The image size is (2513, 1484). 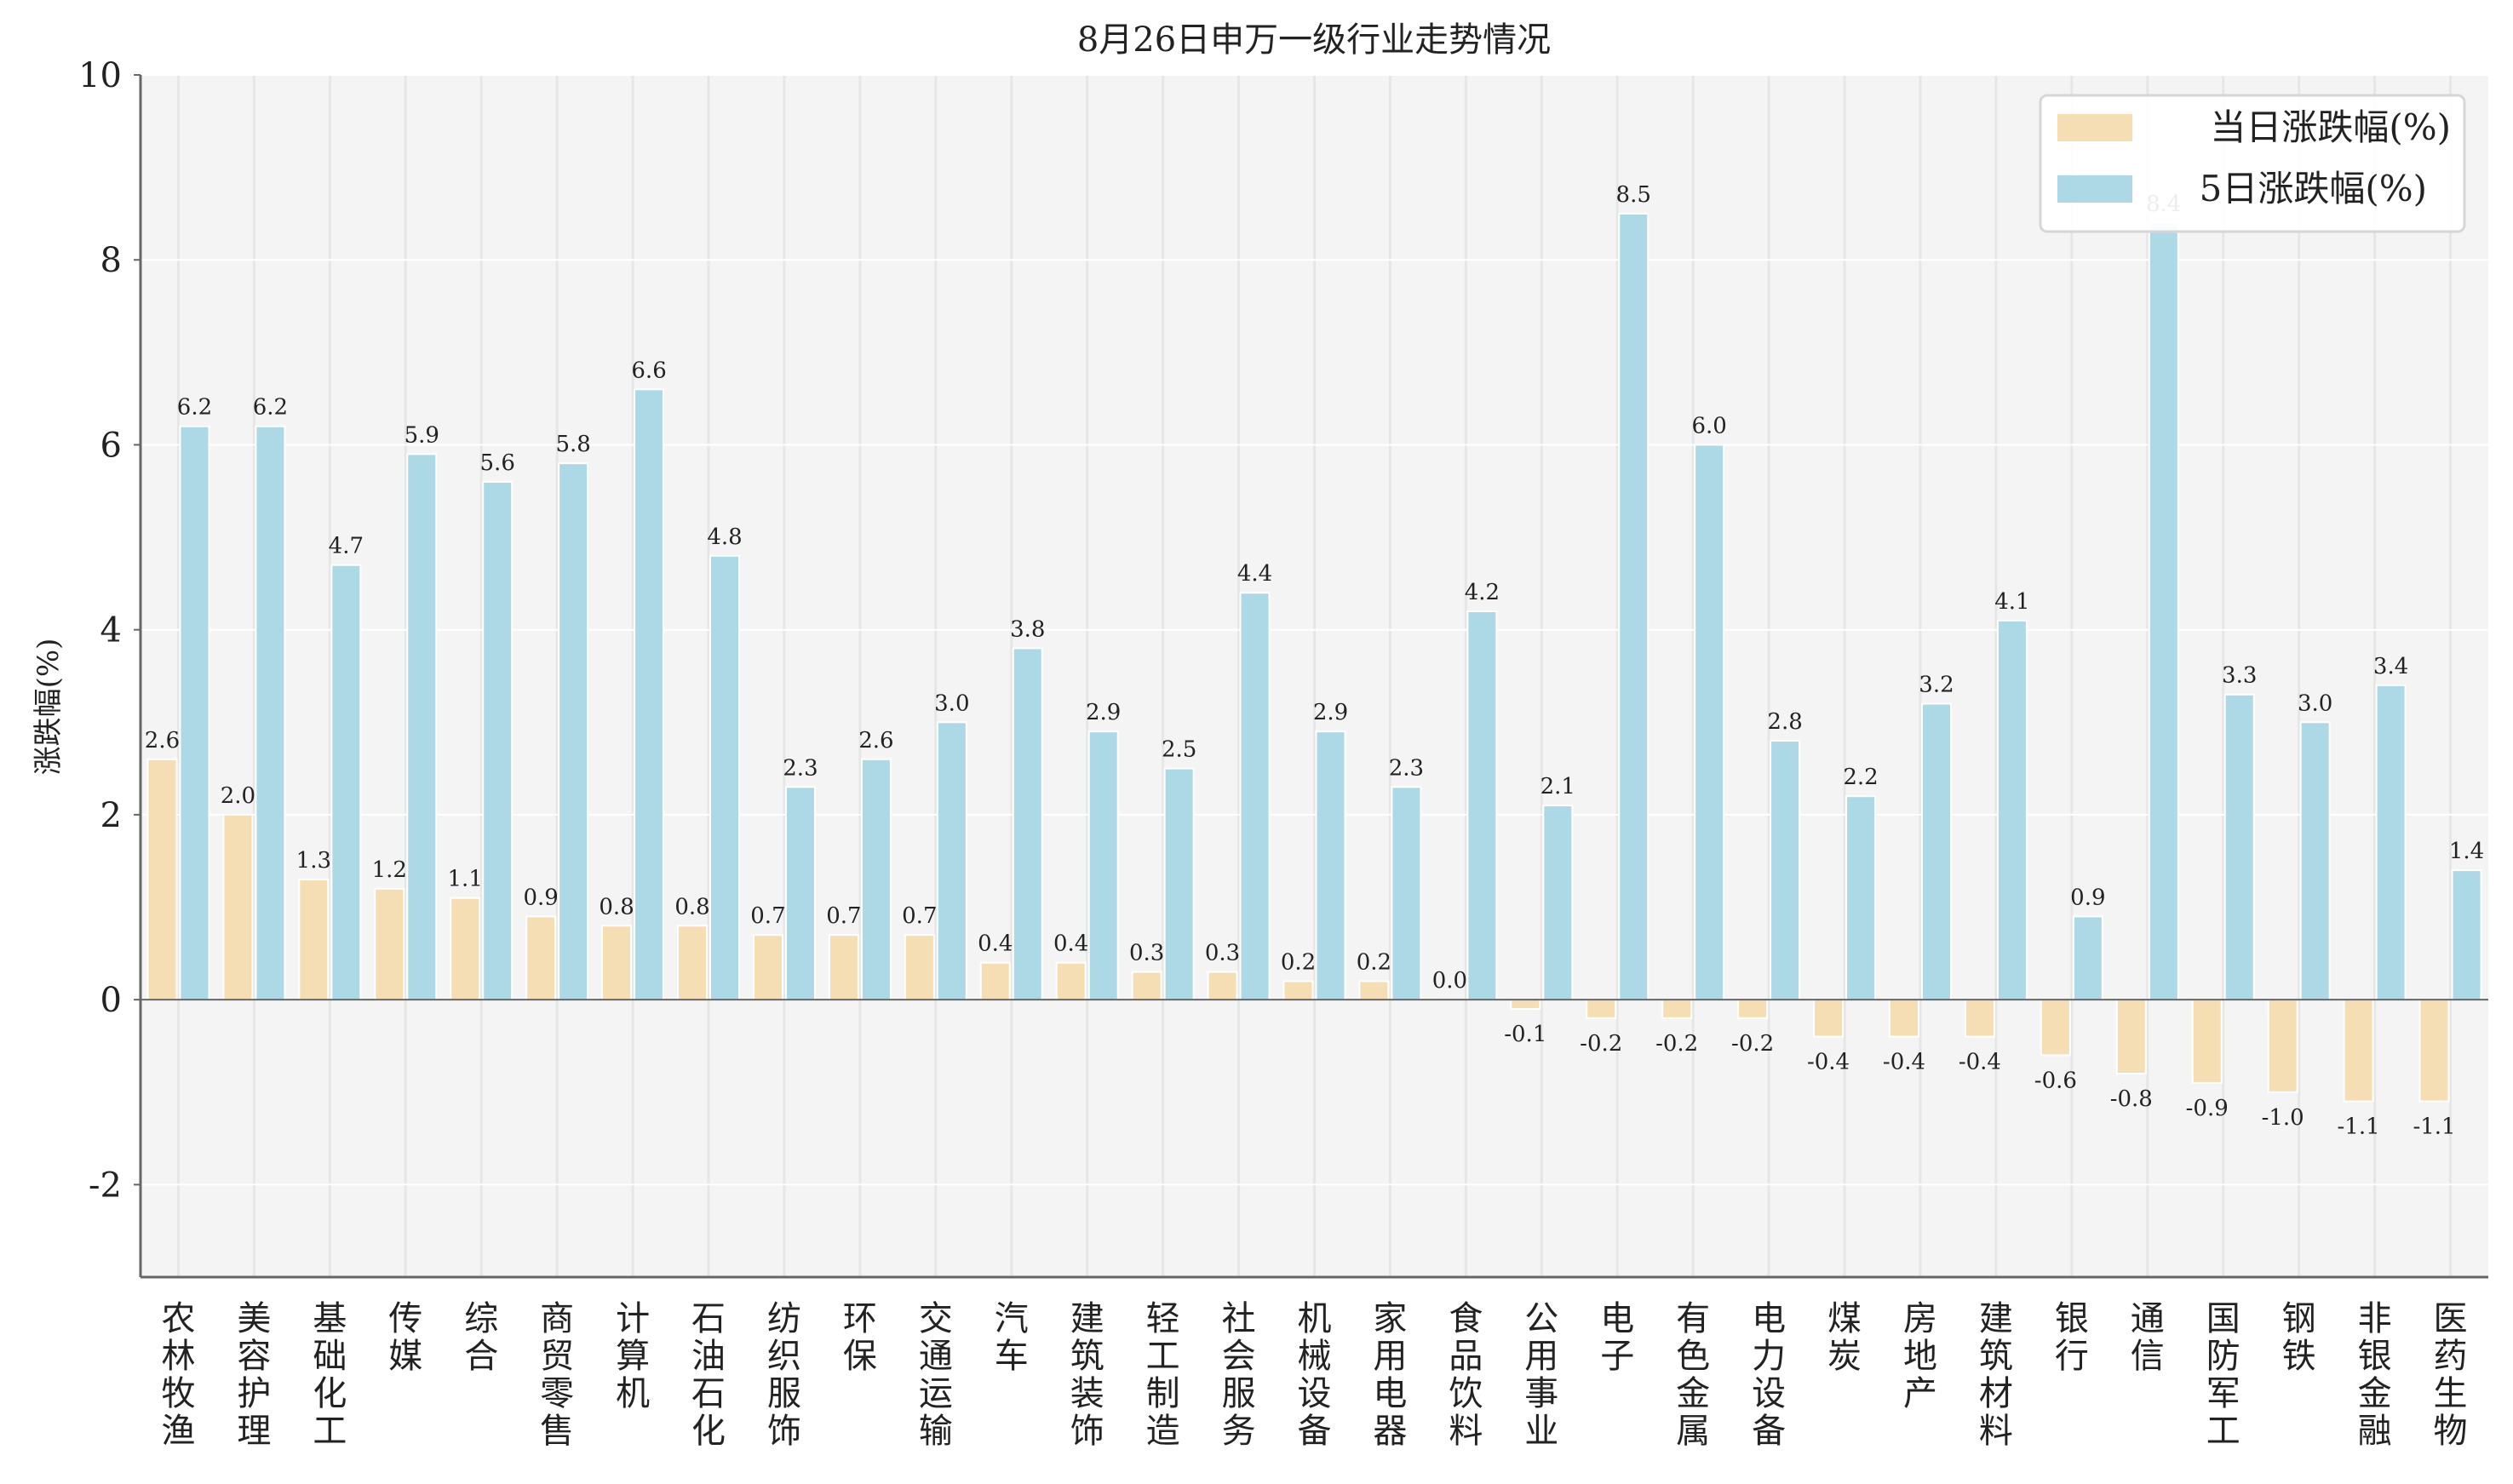 I want to click on data-label: 4.2, so click(x=1482, y=592).